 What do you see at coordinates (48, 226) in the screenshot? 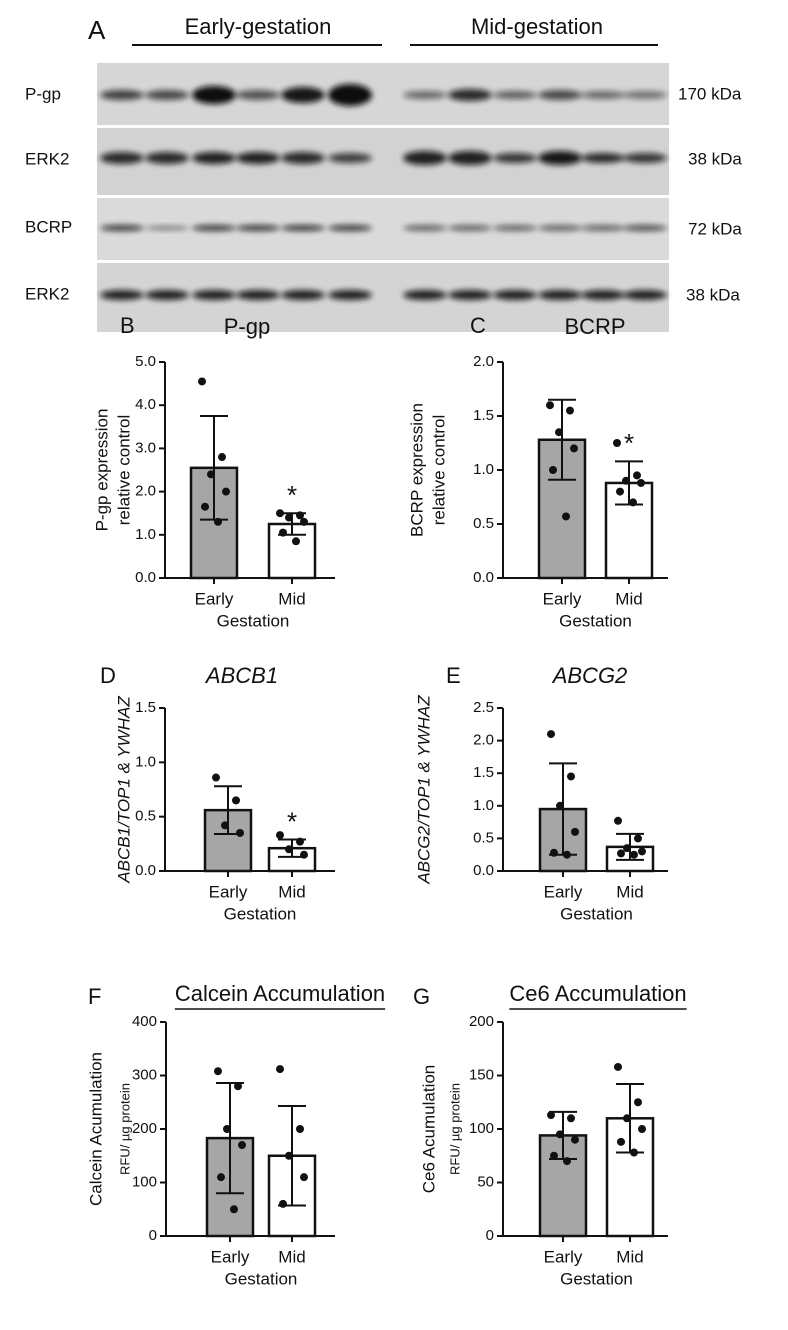
I see `row-label: BCRP` at bounding box center [48, 226].